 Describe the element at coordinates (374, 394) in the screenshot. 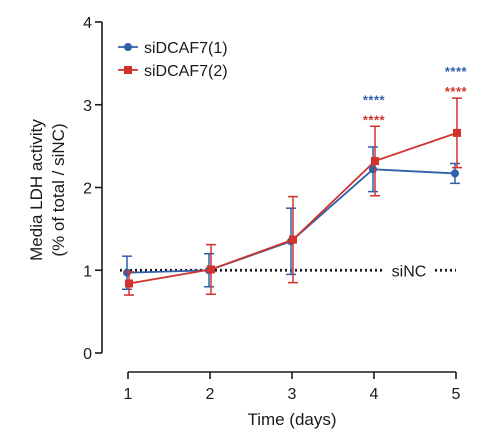

I see `x-tick-label: 4` at that location.